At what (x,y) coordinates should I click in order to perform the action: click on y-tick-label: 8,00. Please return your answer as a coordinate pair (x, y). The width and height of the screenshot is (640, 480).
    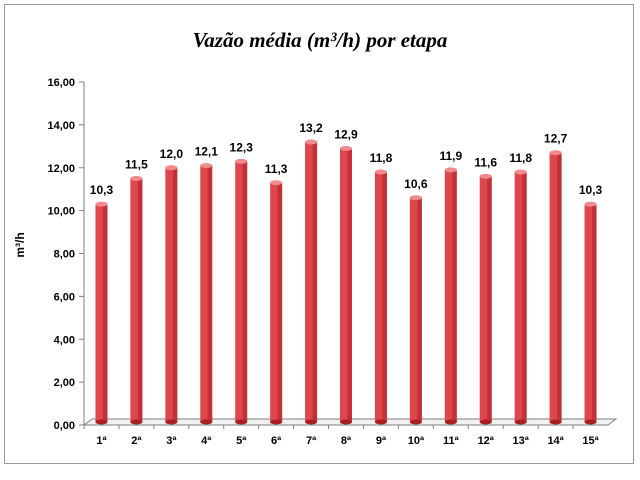
    Looking at the image, I should click on (64, 255).